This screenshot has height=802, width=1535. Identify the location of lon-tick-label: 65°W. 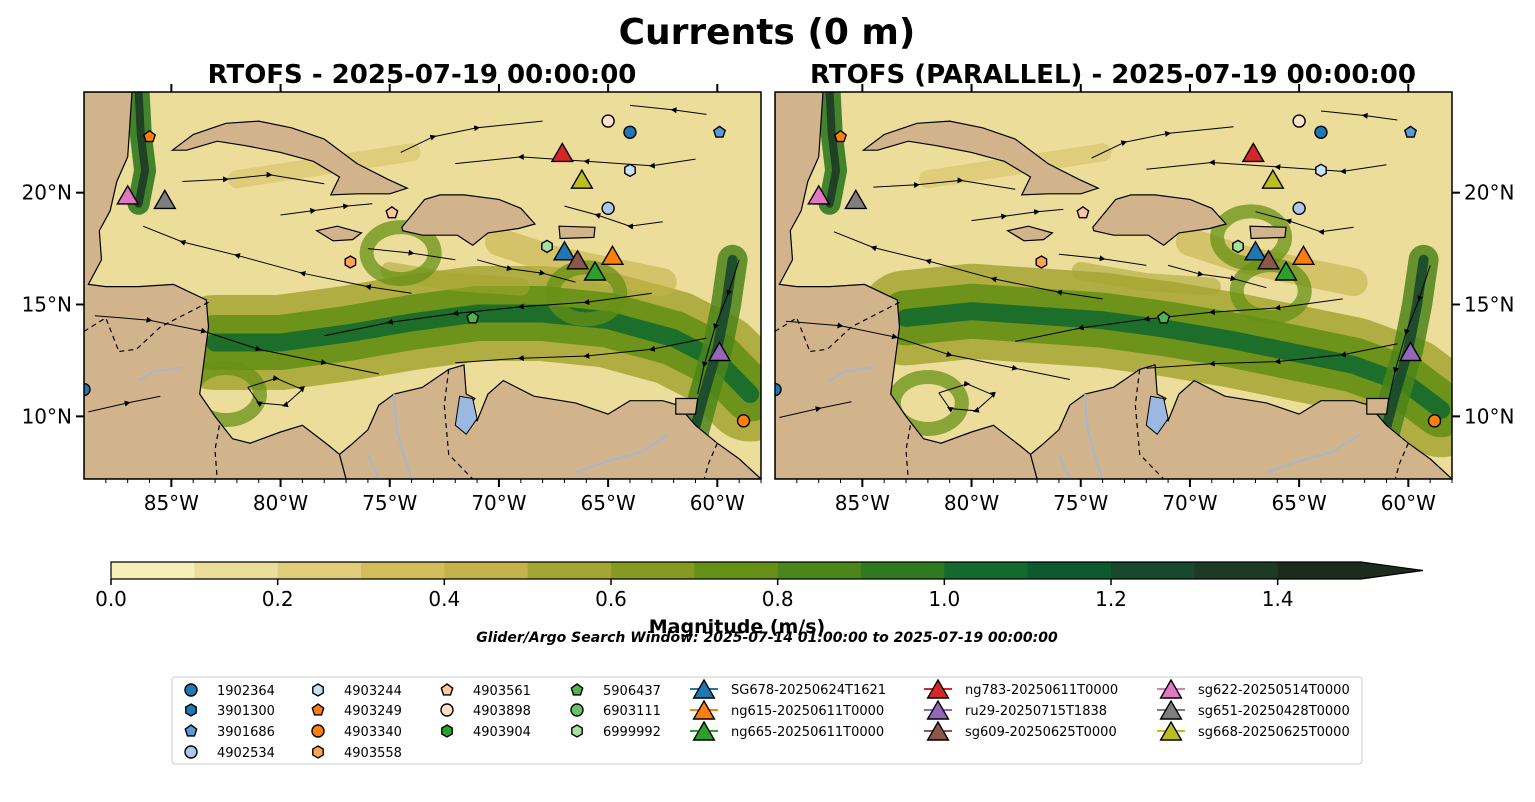
(608, 503).